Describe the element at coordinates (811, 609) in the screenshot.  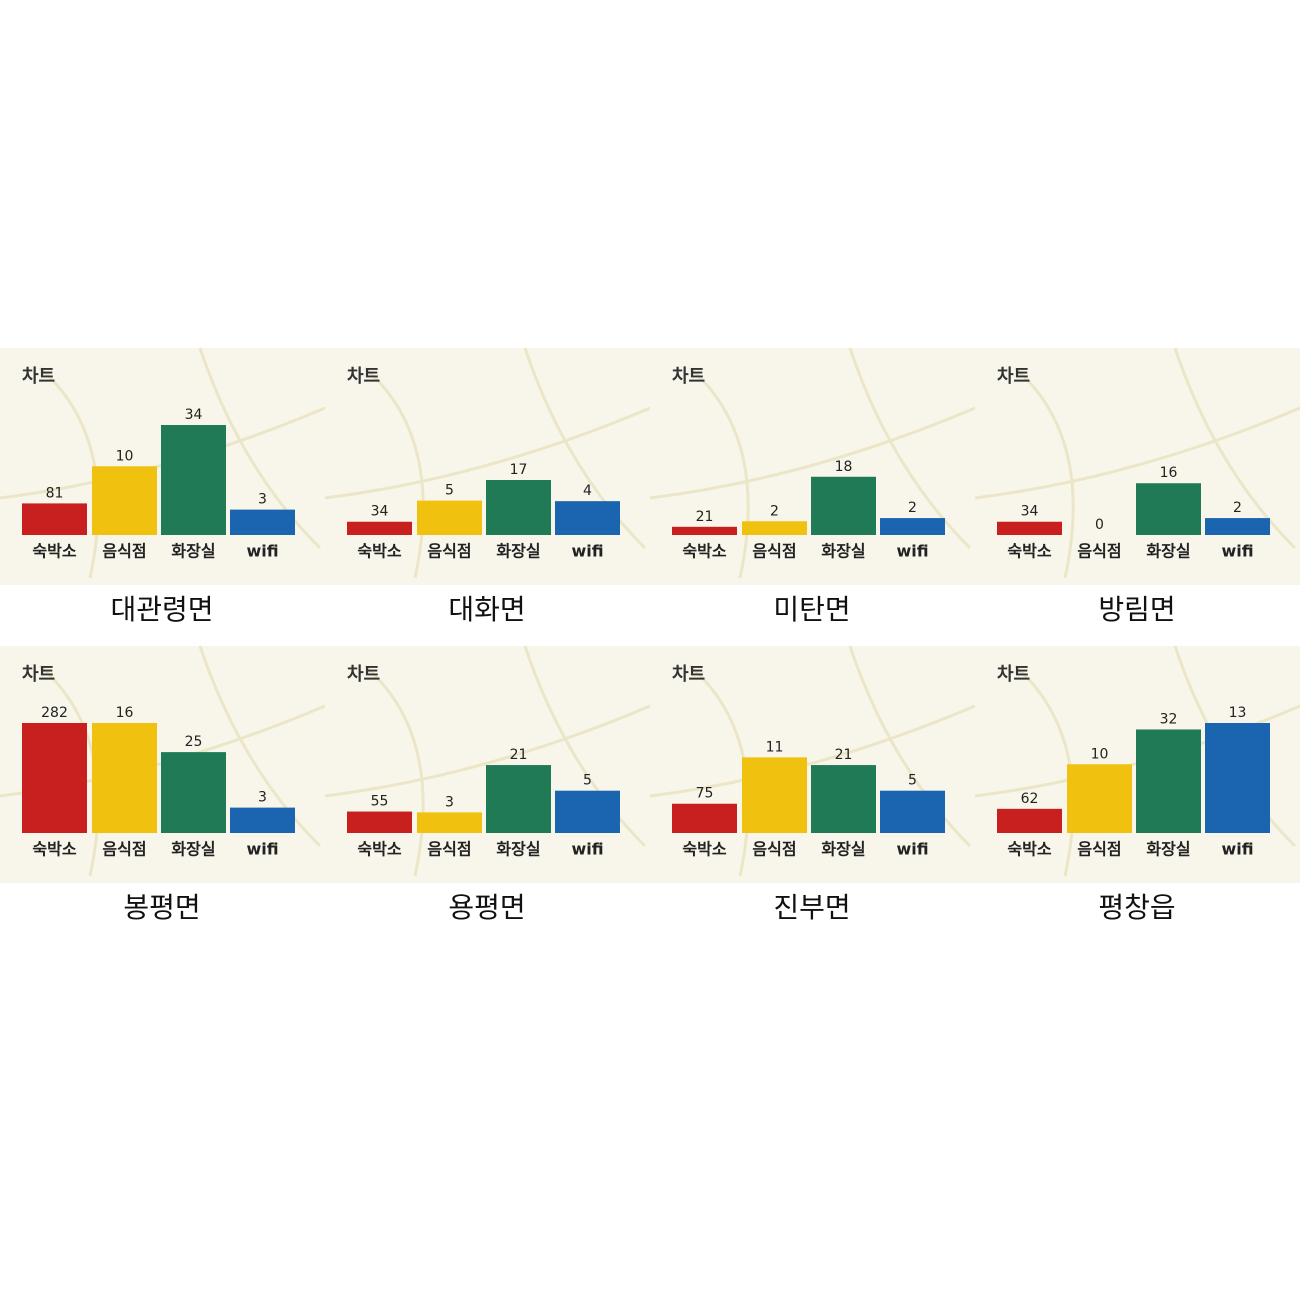
I see `panel-caption: 미탄면` at that location.